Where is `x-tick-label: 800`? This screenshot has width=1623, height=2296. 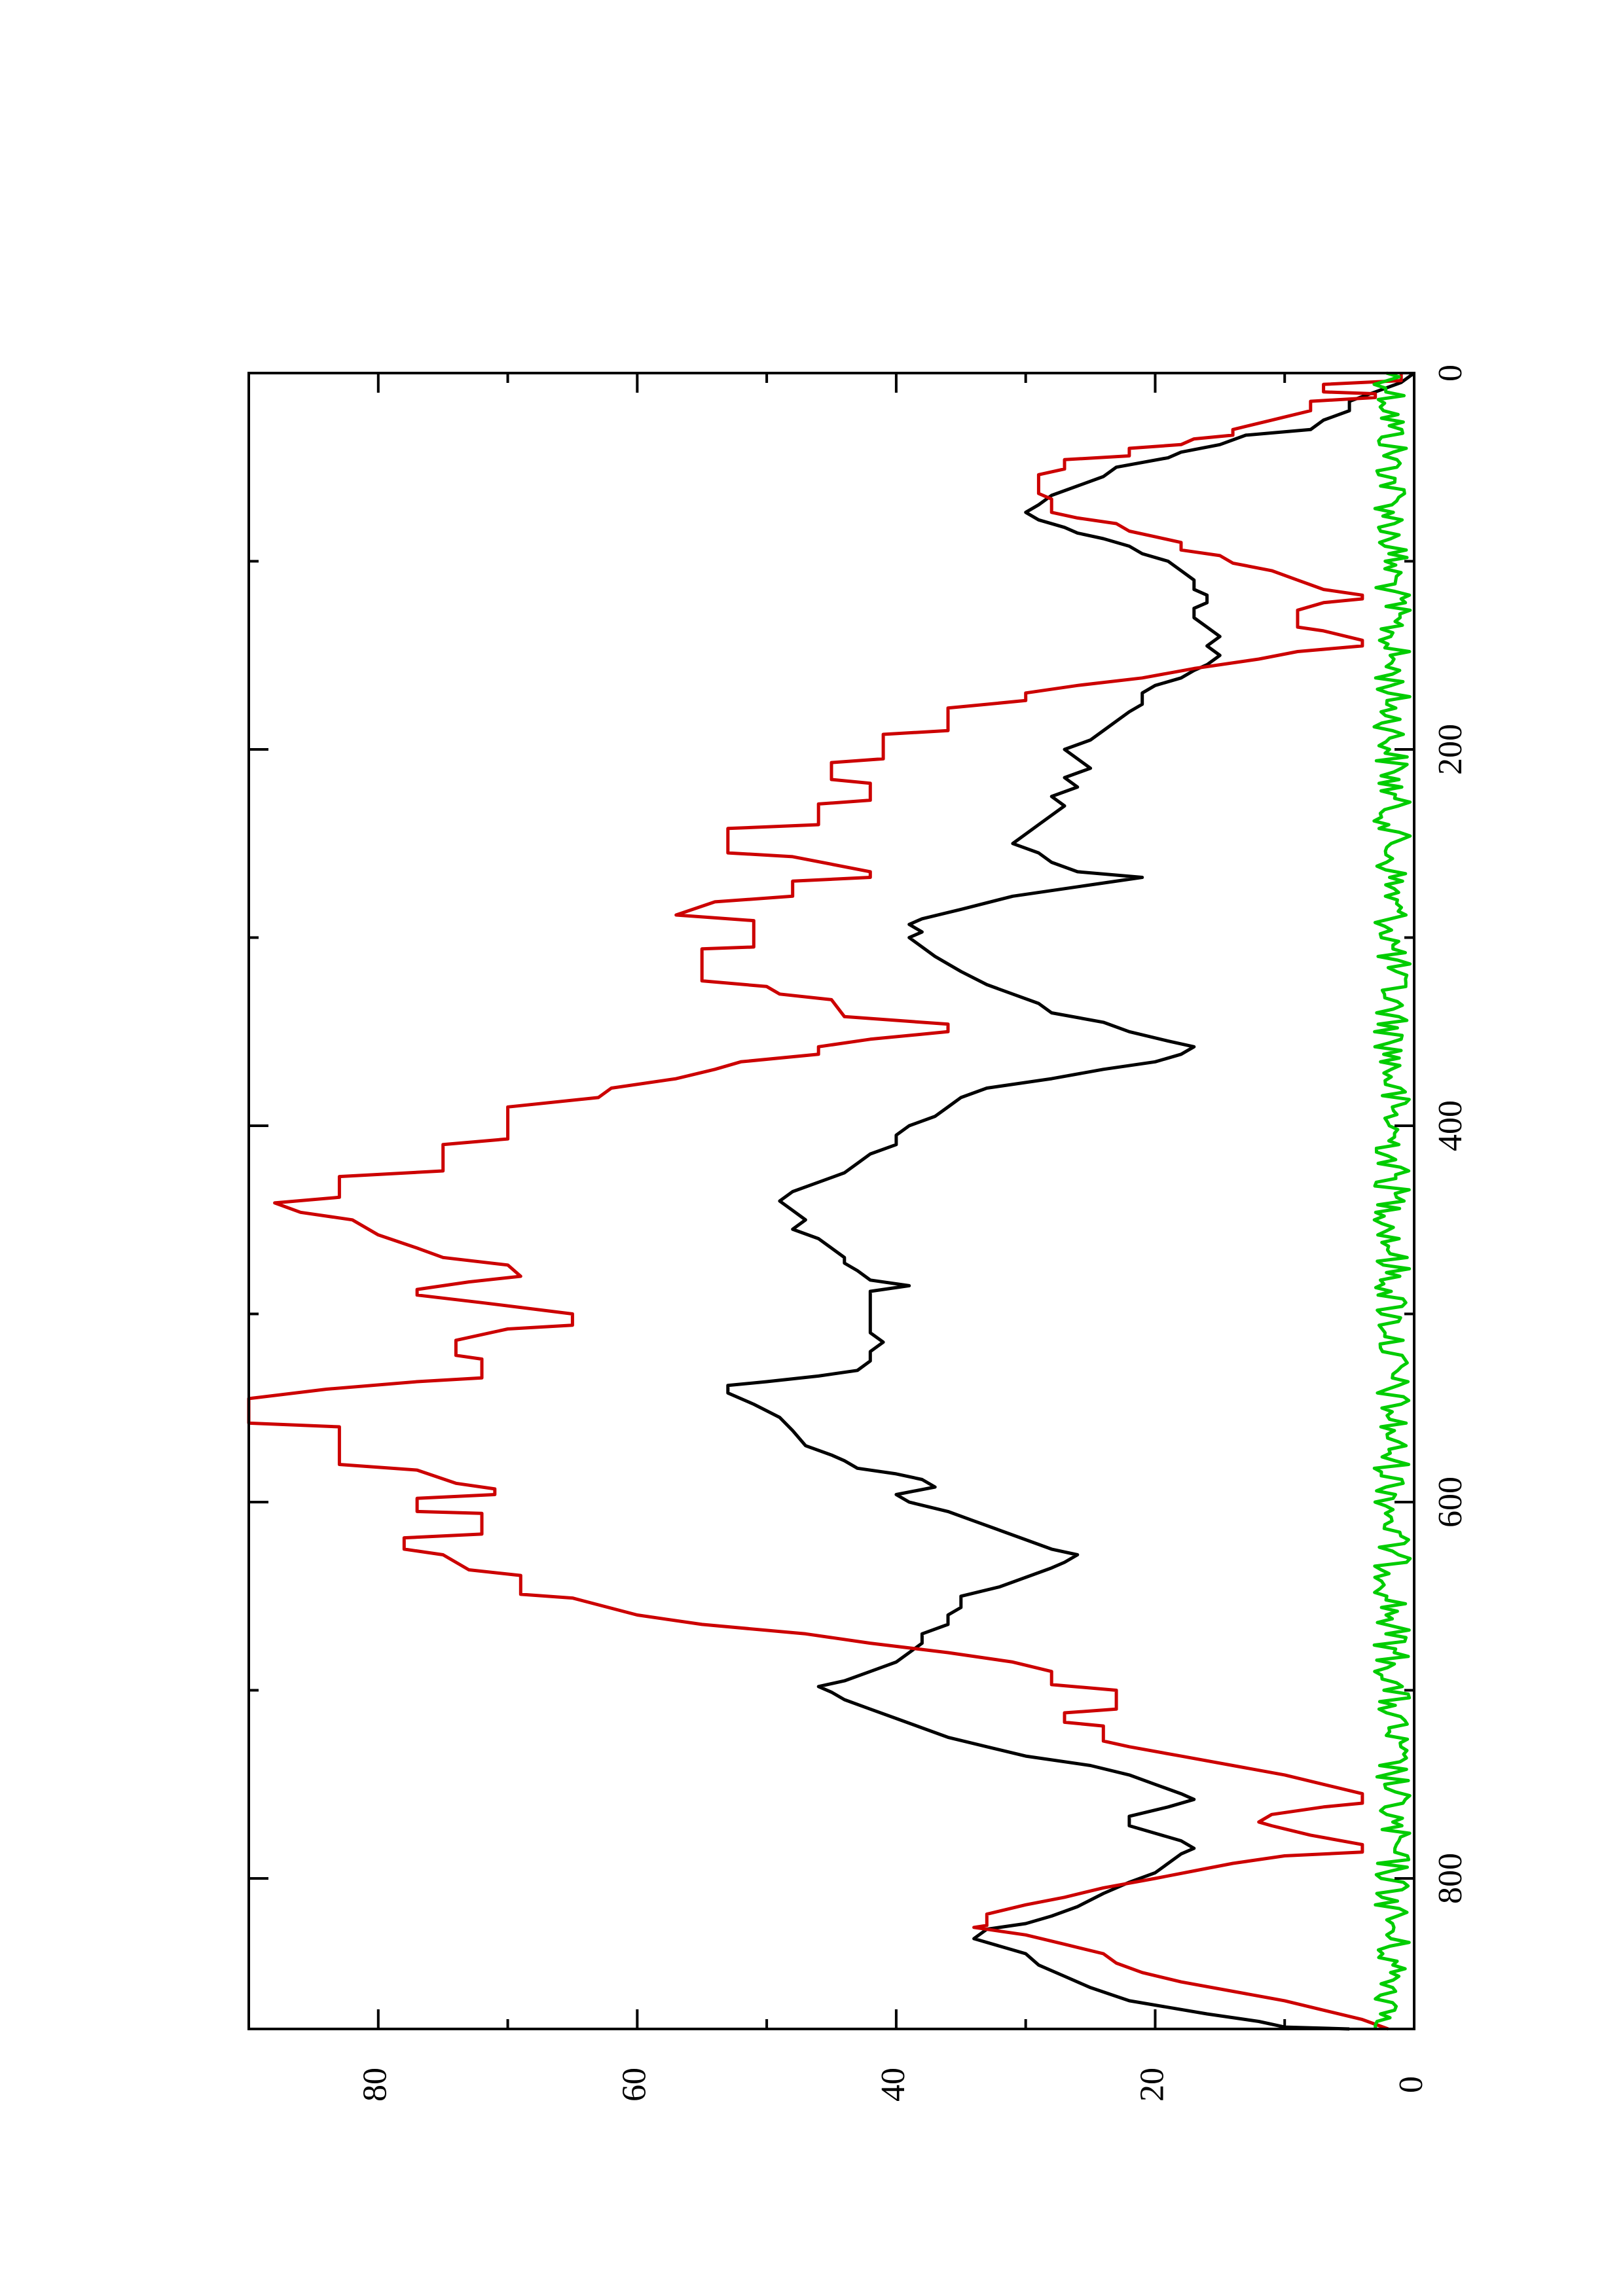
x-tick-label: 800 is located at coordinates (1450, 1878).